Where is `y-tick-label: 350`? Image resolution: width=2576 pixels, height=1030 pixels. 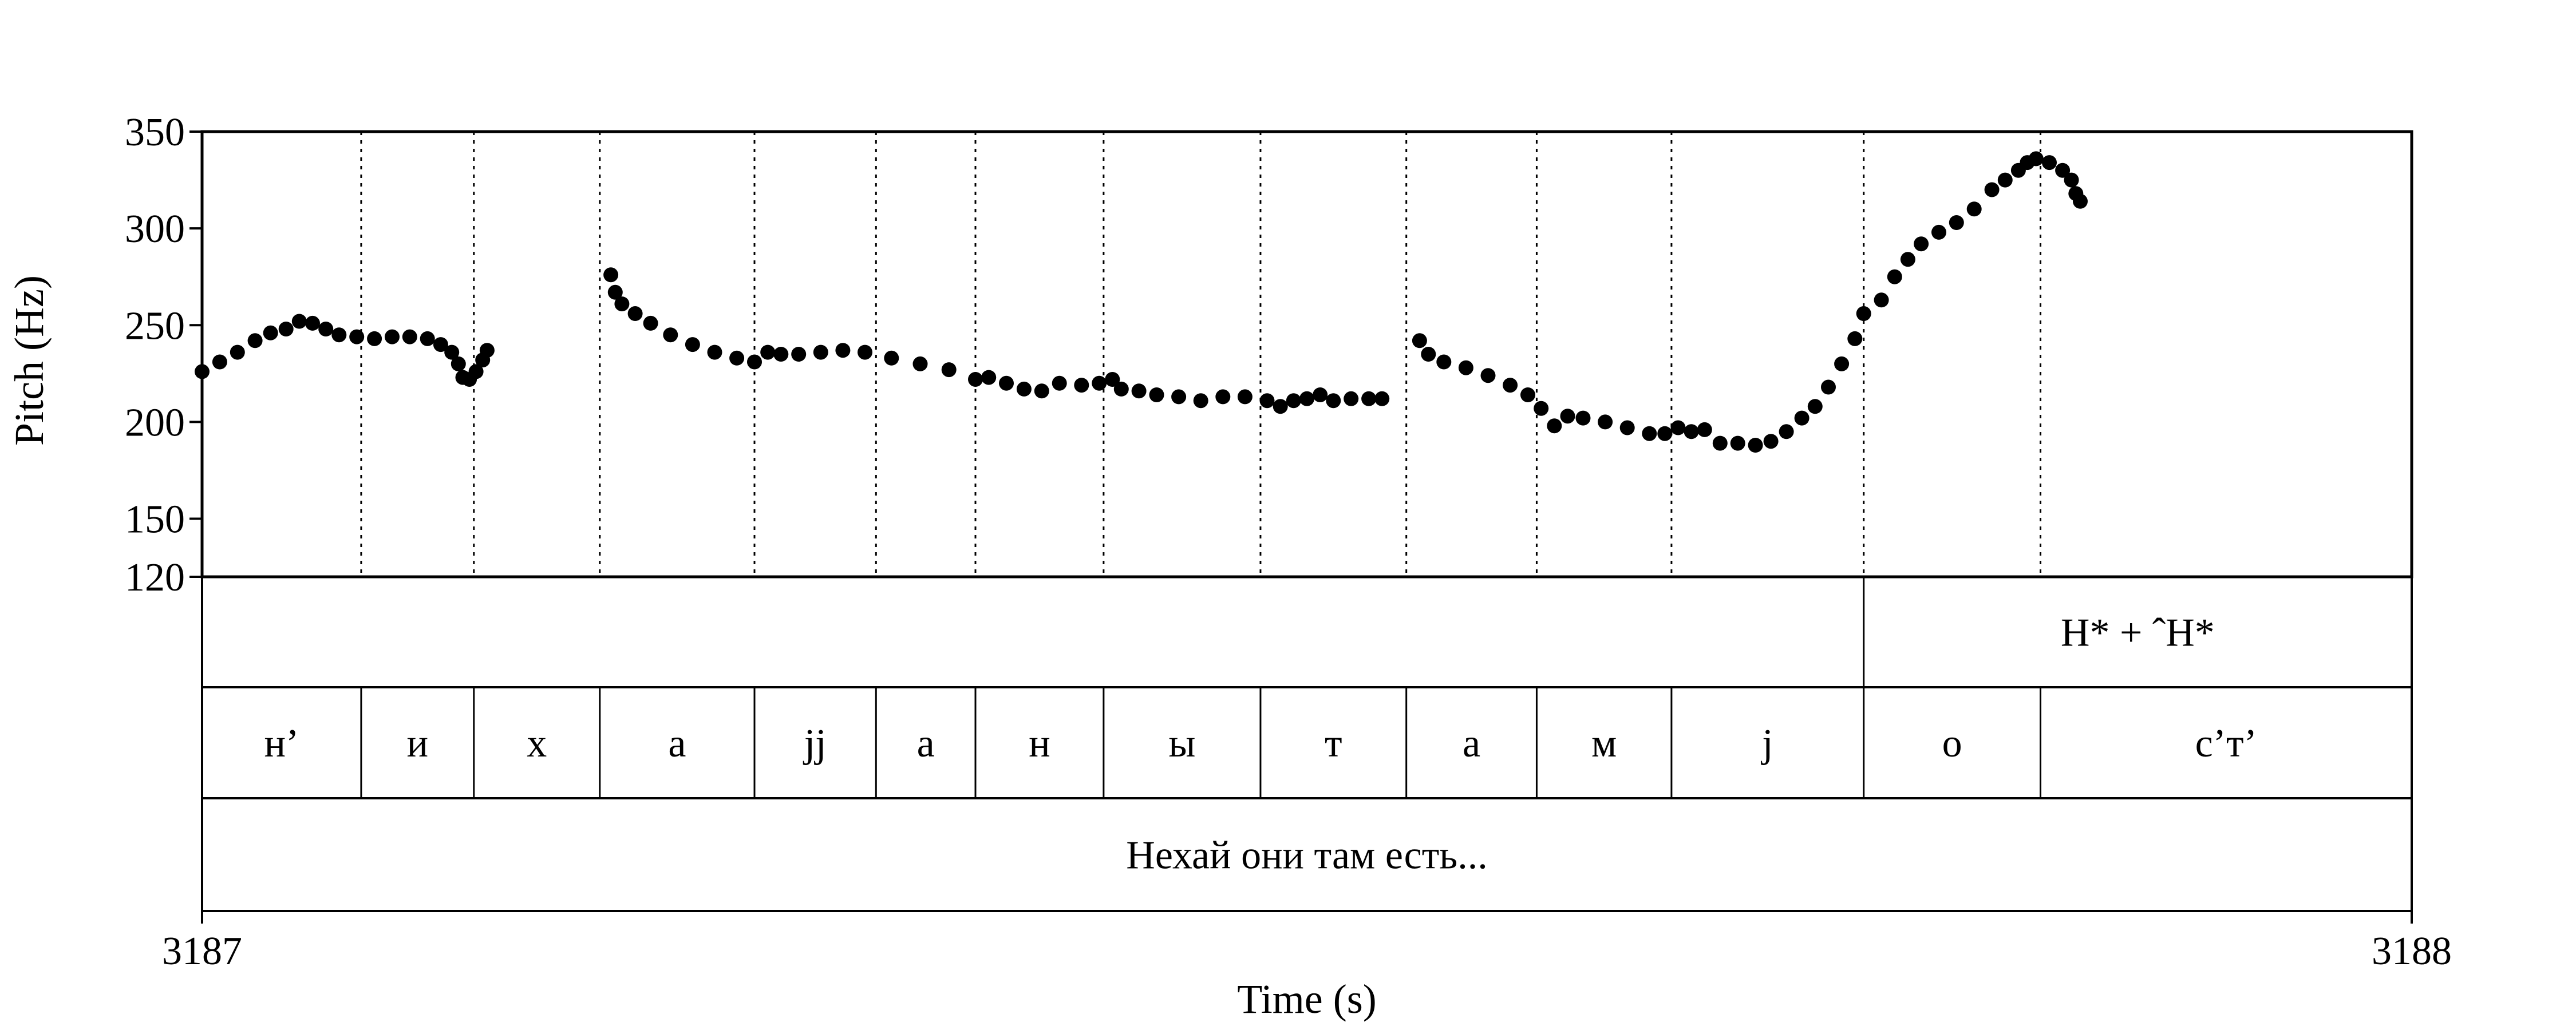 y-tick-label: 350 is located at coordinates (155, 132).